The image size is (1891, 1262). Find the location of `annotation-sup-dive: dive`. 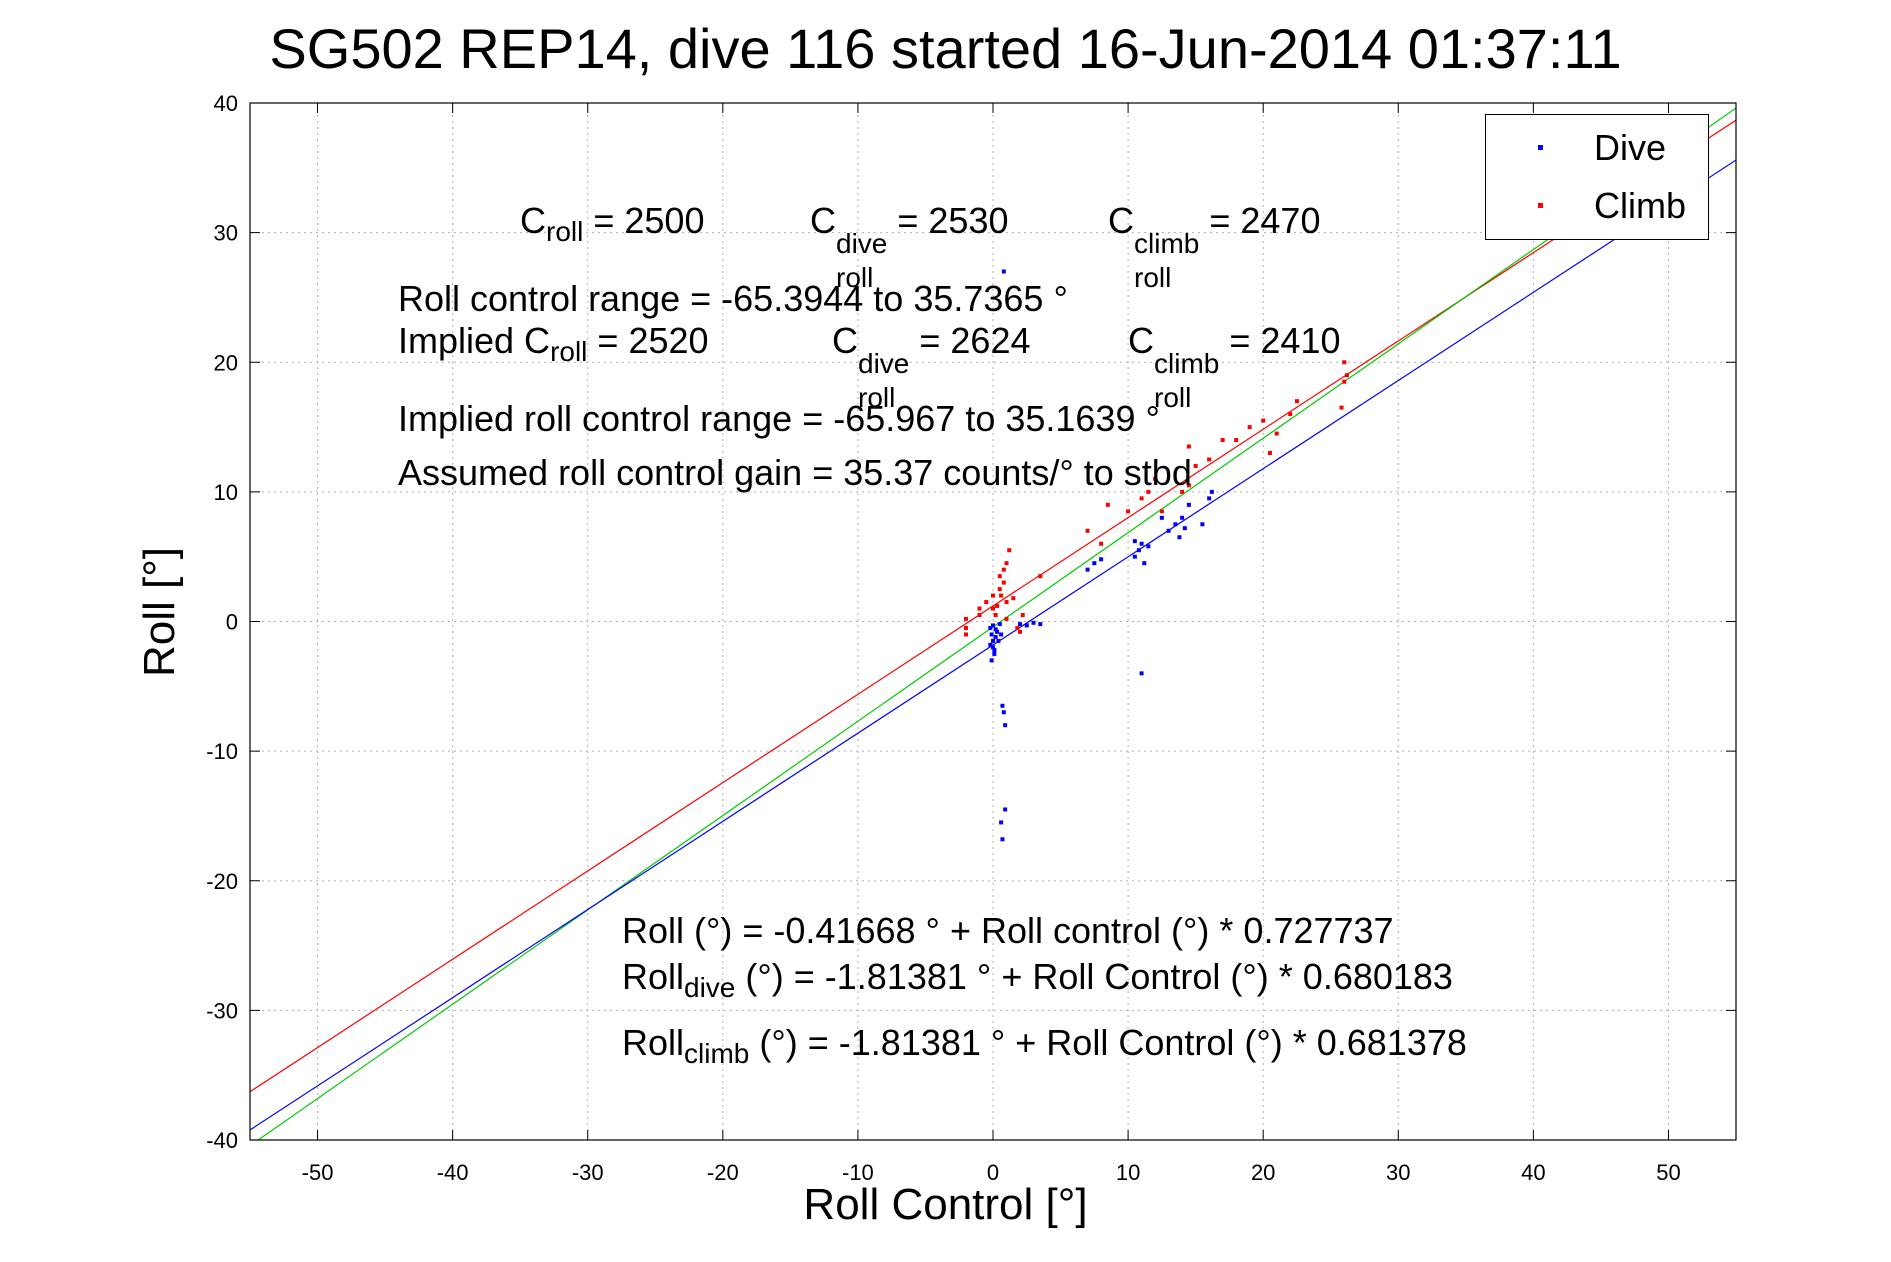

annotation-sup-dive: dive is located at coordinates (884, 363).